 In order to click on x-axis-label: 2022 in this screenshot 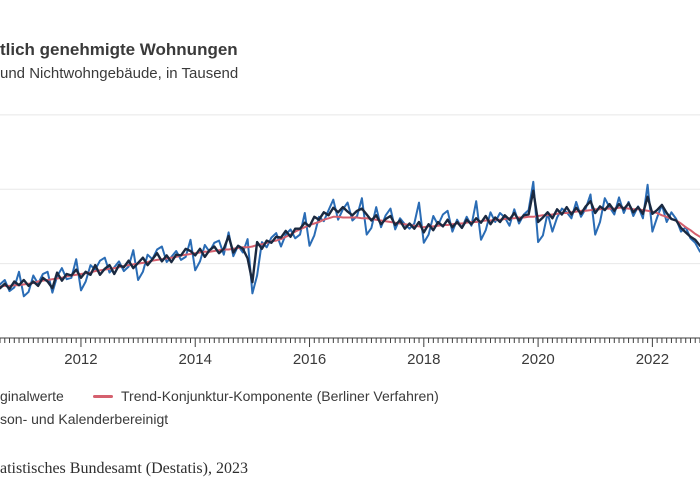, I will do `click(652, 359)`.